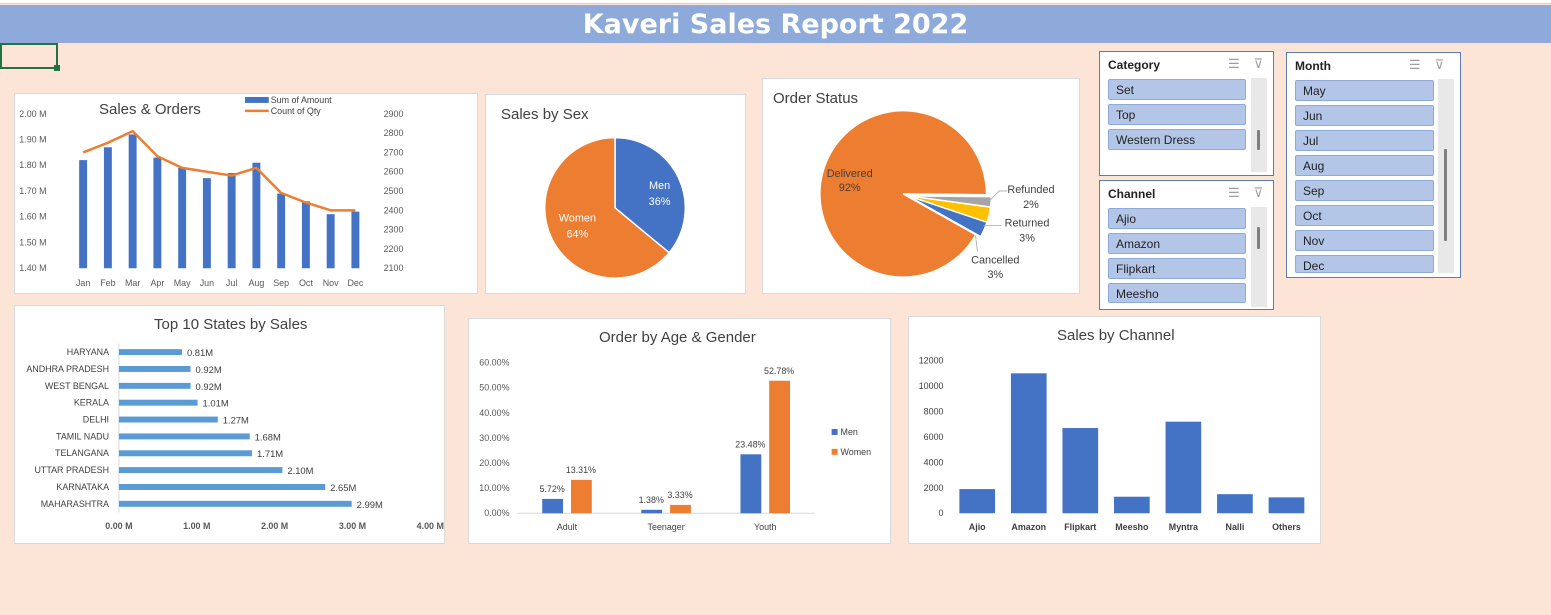 This screenshot has height=615, width=1551. What do you see at coordinates (394, 230) in the screenshot?
I see `y2-tick-label: 2300` at bounding box center [394, 230].